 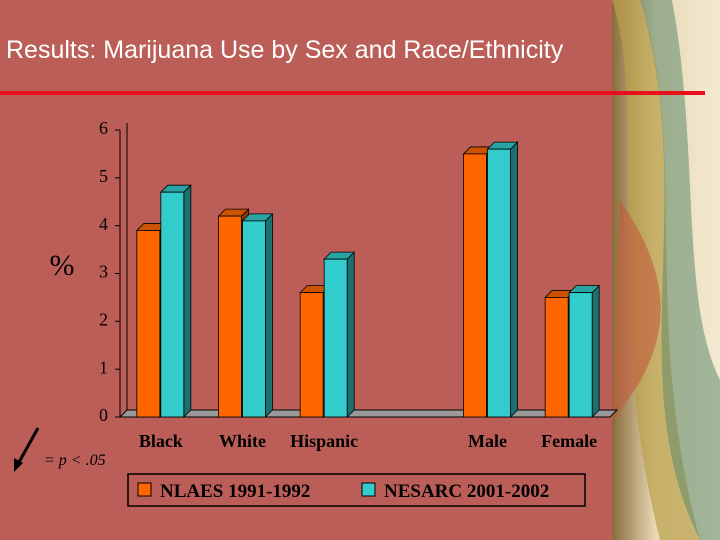 I want to click on x-tick-label: Male, so click(x=487, y=441).